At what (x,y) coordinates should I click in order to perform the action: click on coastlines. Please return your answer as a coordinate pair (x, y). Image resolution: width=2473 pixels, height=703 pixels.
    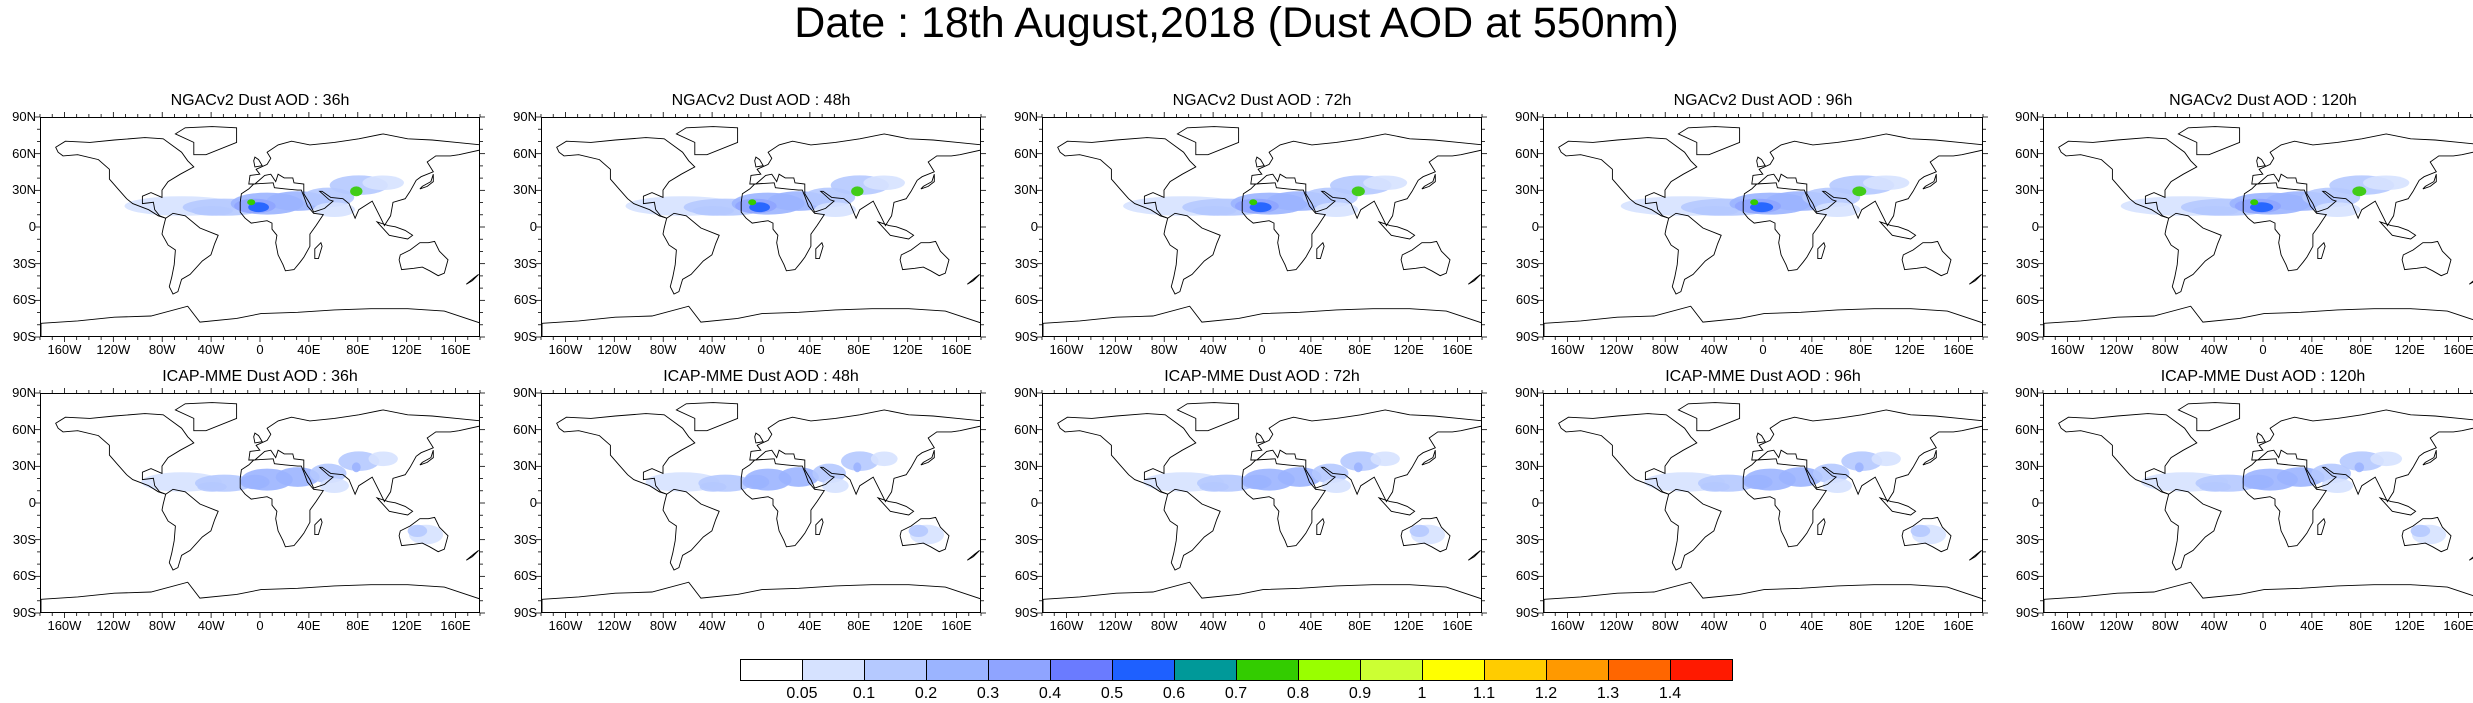
    Looking at the image, I should click on (260, 507).